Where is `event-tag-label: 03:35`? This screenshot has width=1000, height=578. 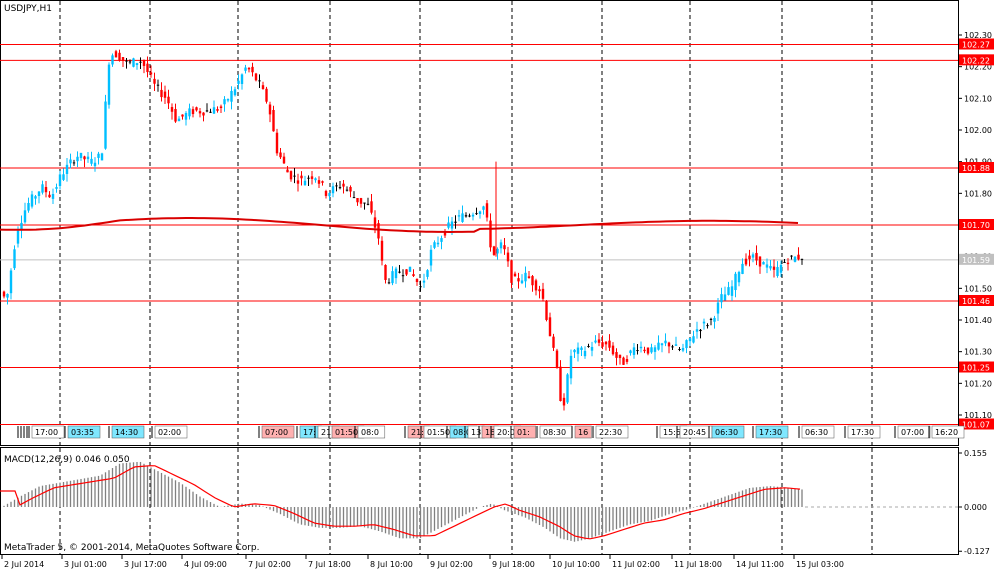 event-tag-label: 03:35 is located at coordinates (82, 432).